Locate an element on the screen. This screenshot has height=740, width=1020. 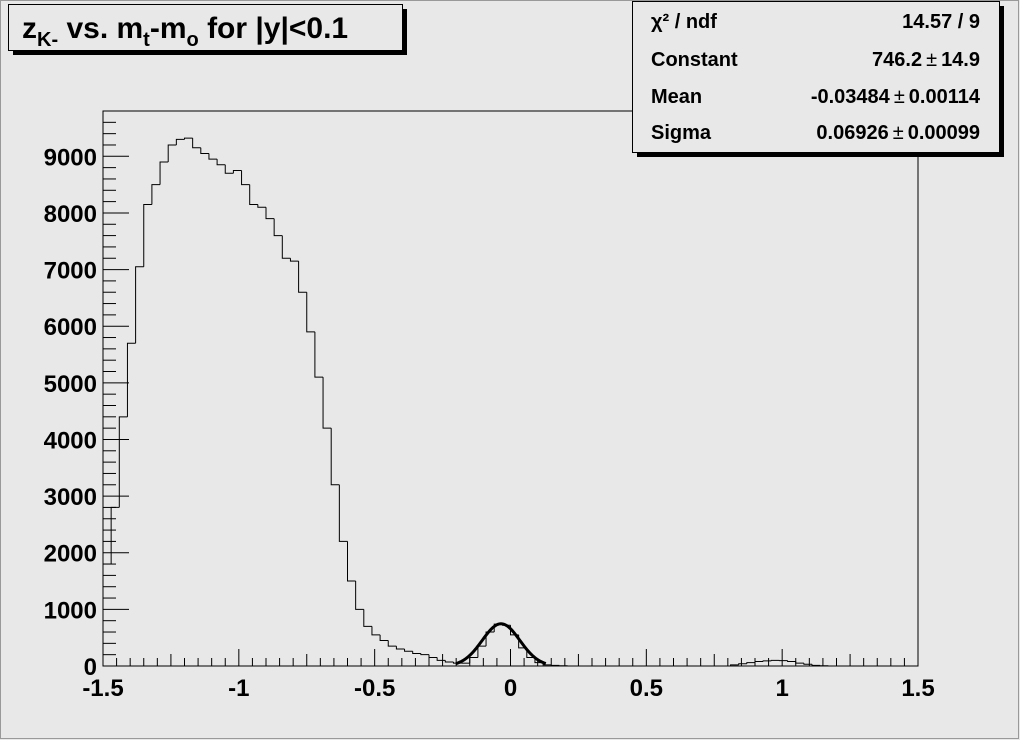
title-part: -m is located at coordinates (168, 28).